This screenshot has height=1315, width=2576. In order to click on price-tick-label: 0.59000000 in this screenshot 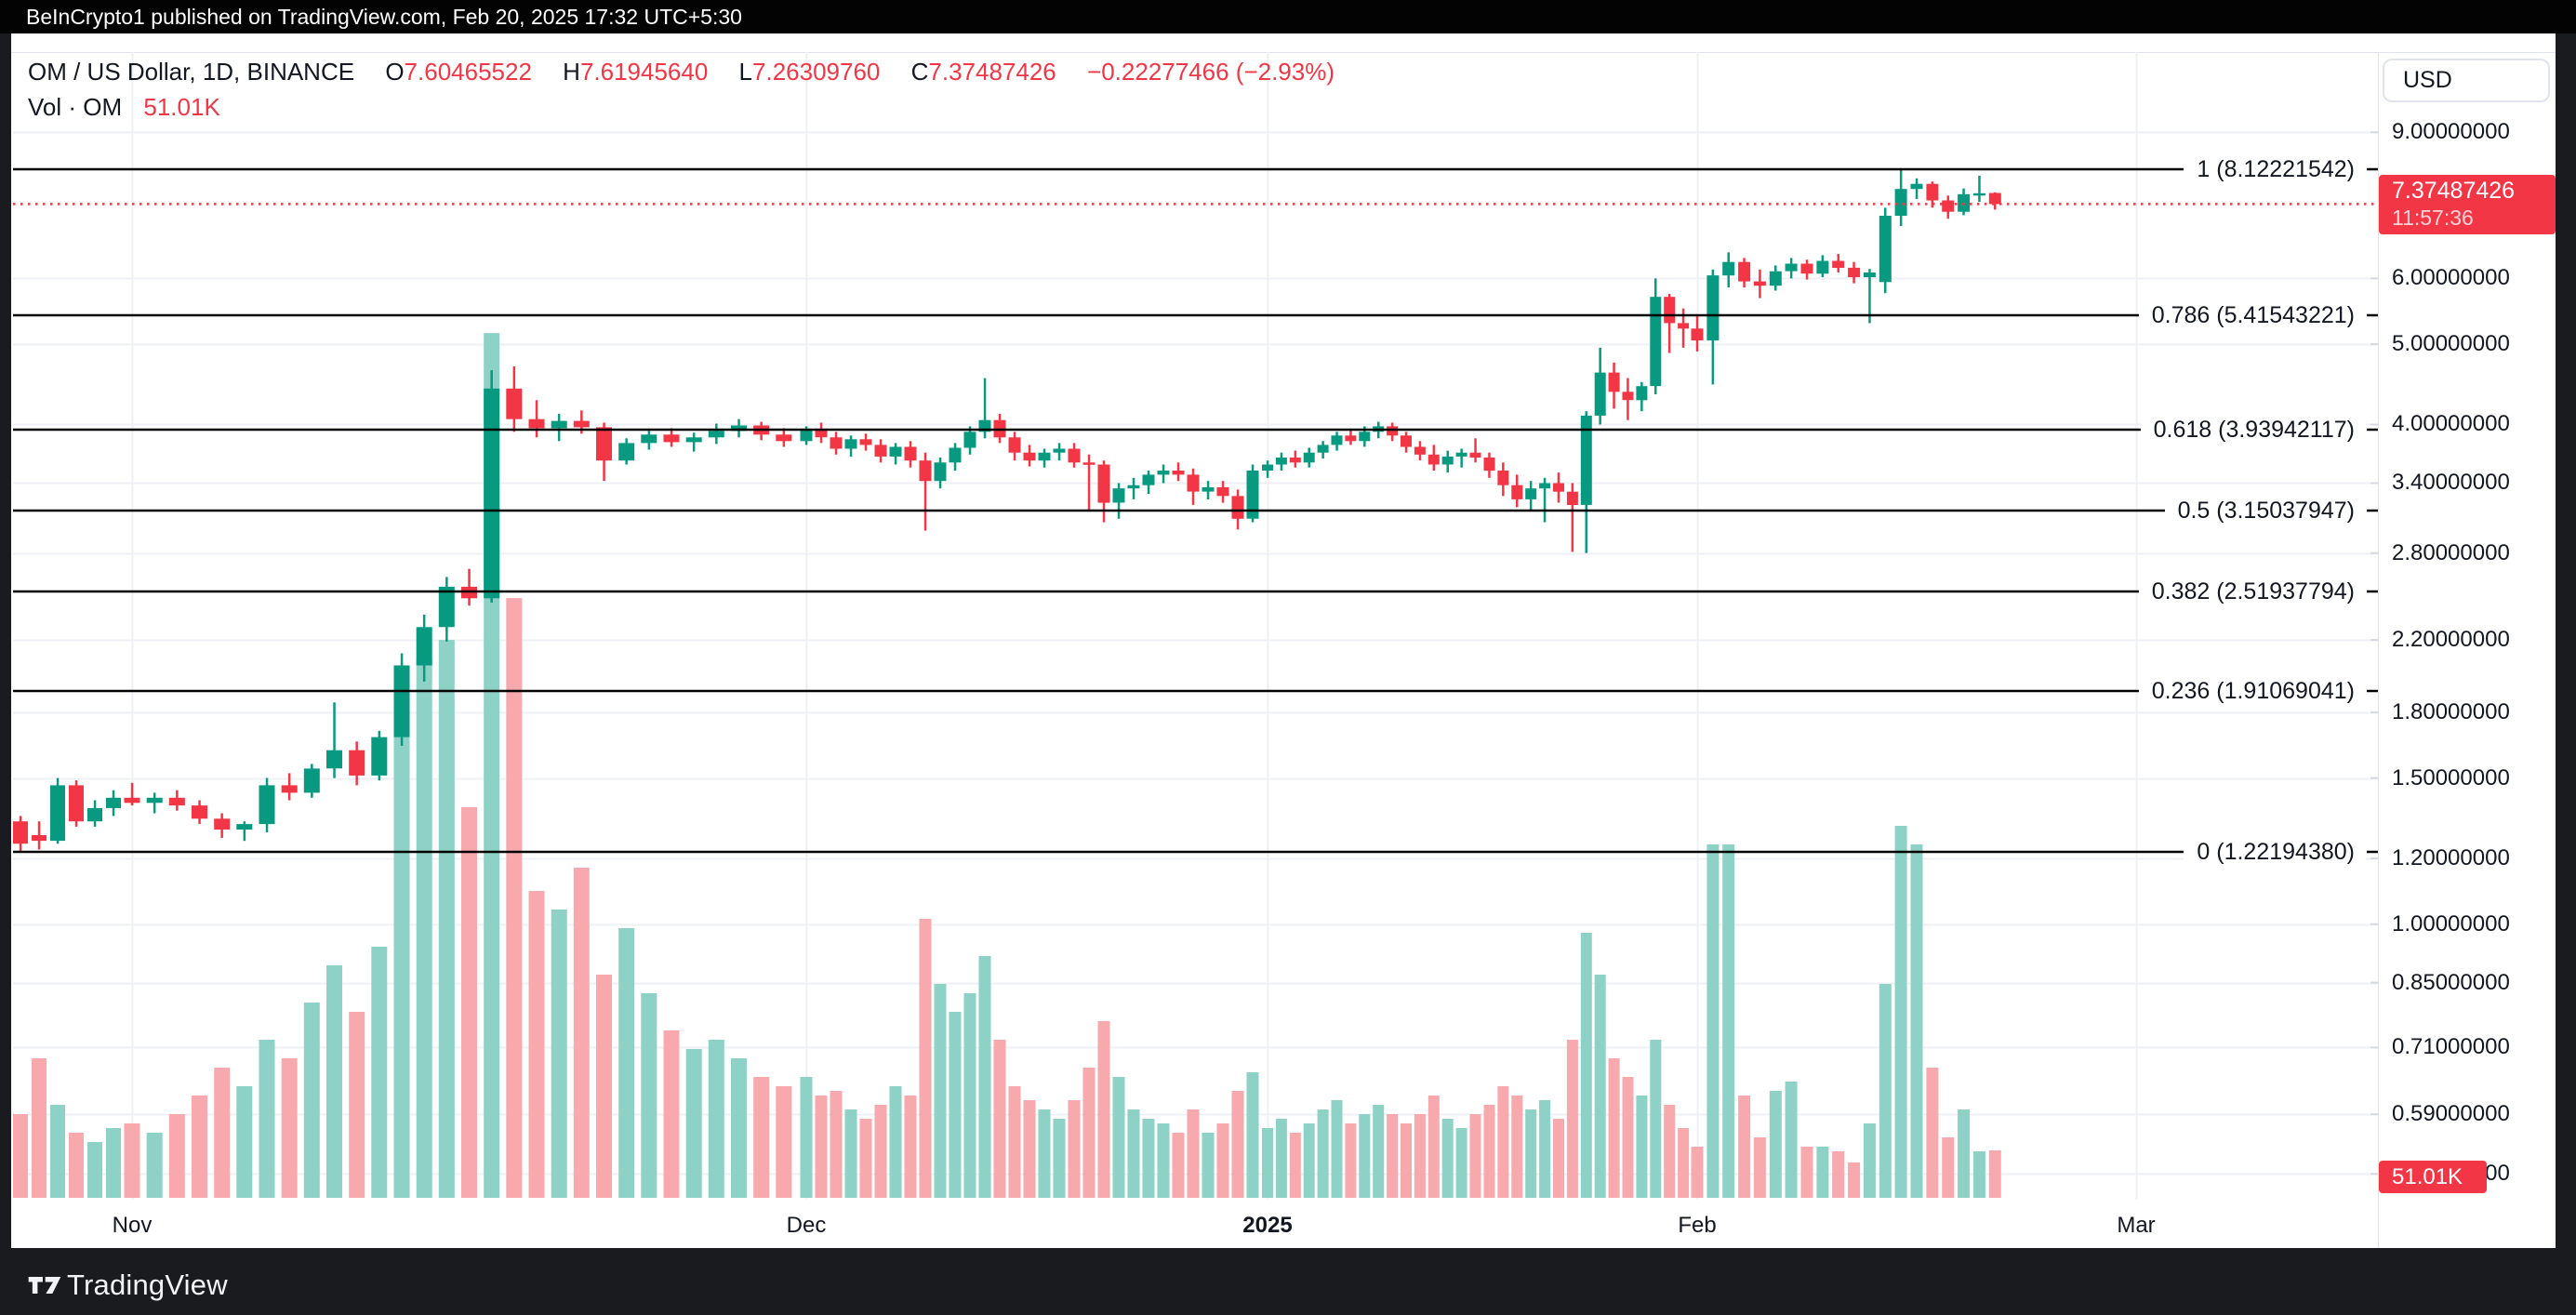, I will do `click(2451, 1114)`.